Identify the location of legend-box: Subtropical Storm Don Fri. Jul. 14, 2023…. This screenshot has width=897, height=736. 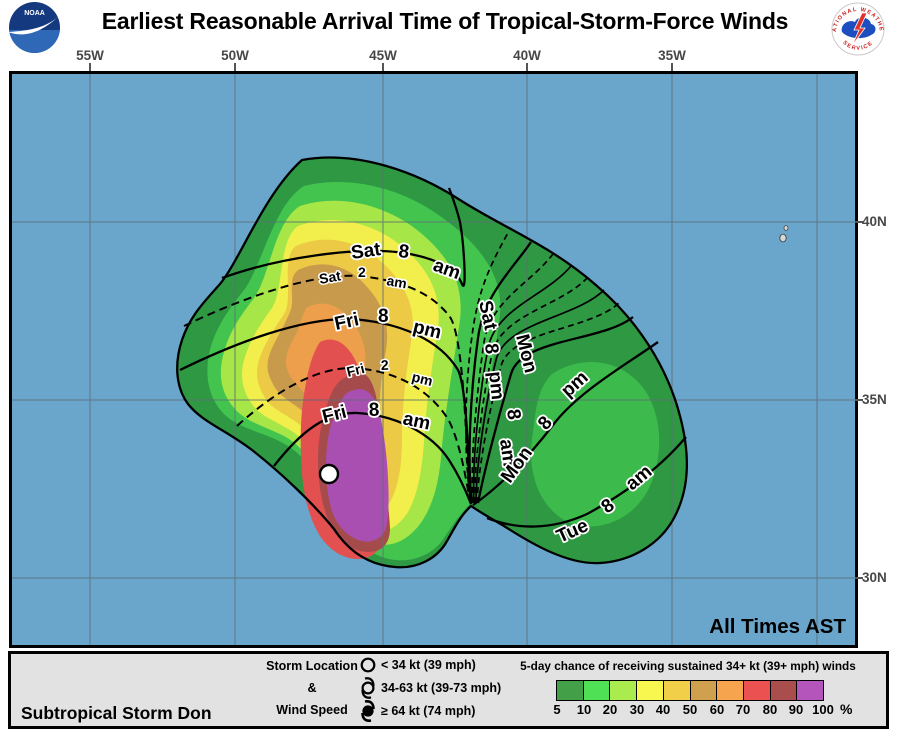
(448, 690).